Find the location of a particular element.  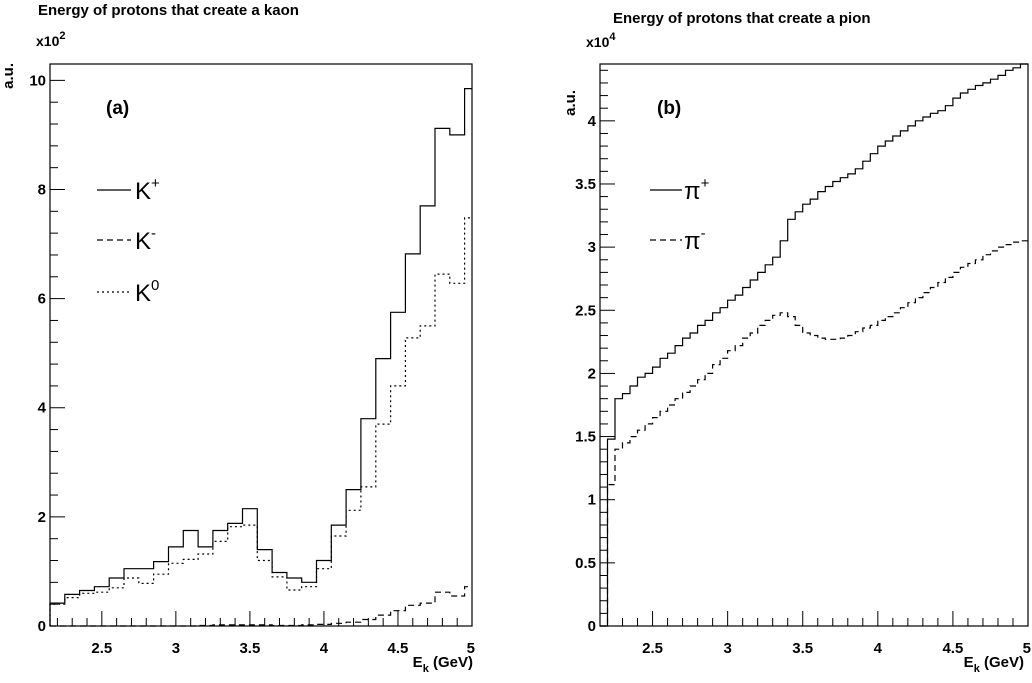

y-multiplier: x102 is located at coordinates (50, 39).